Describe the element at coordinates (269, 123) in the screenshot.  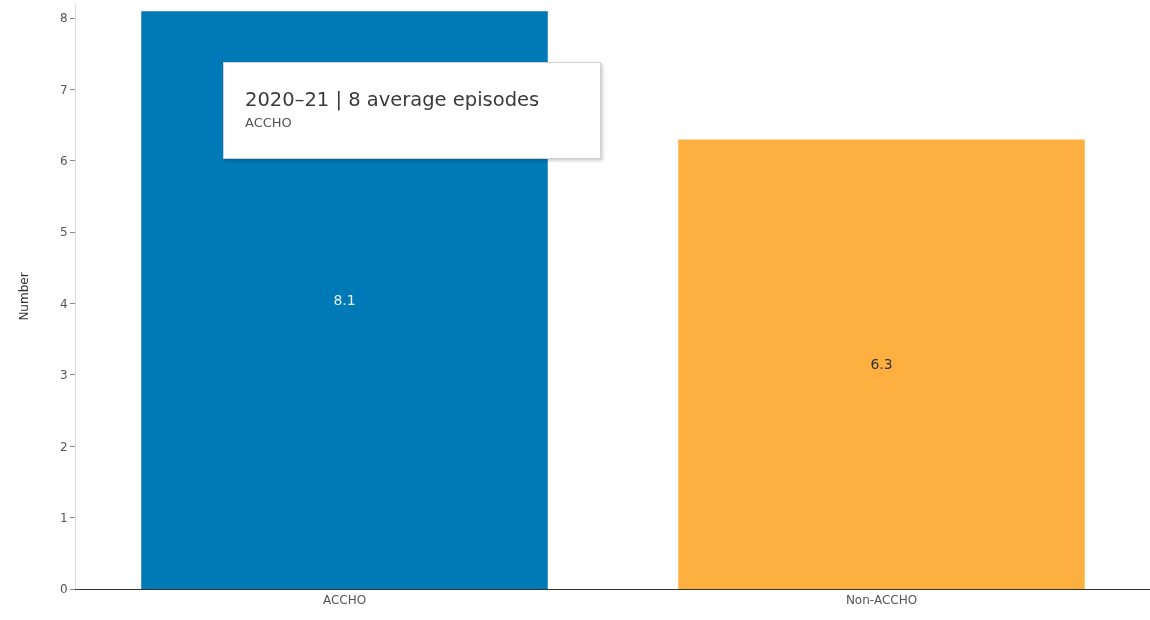
I see `annotation: ACCHO` at that location.